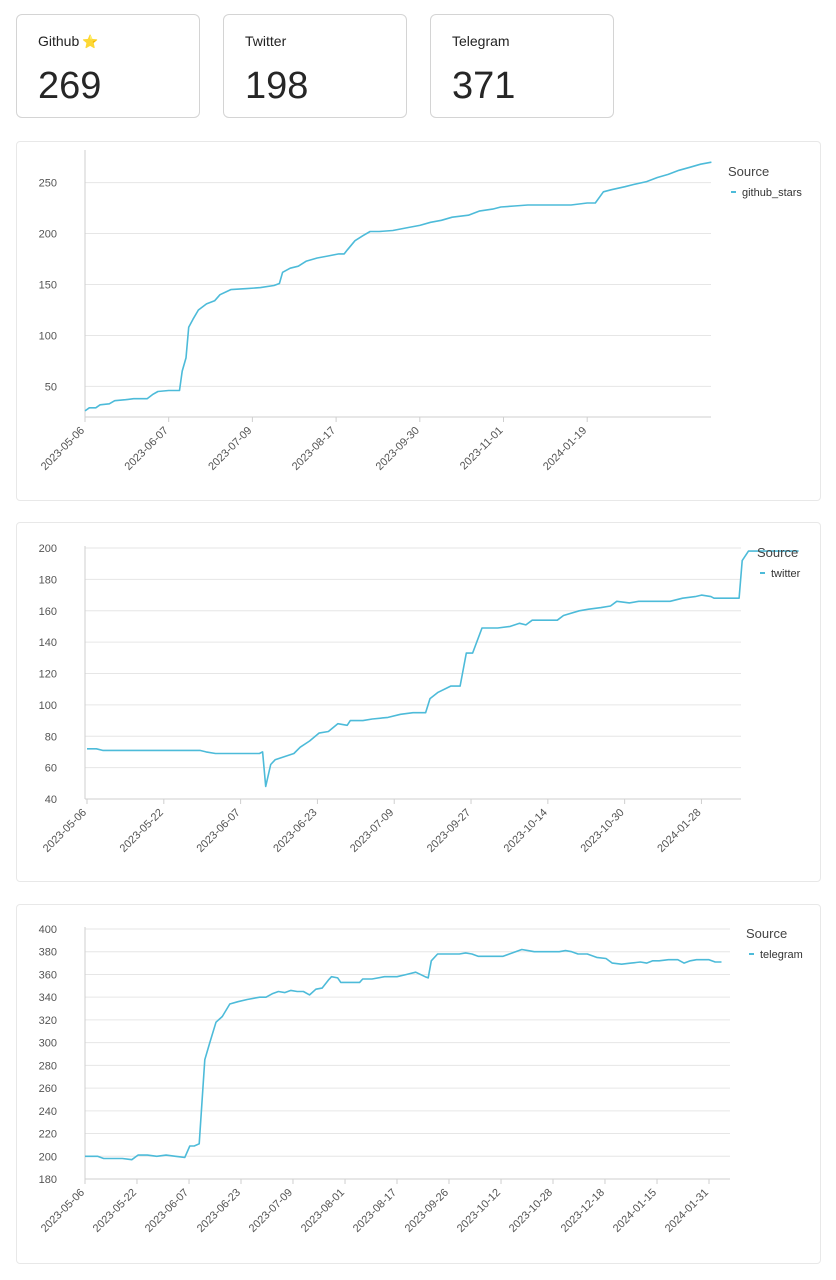  Describe the element at coordinates (48, 975) in the screenshot. I see `y-tick-label: 360` at that location.